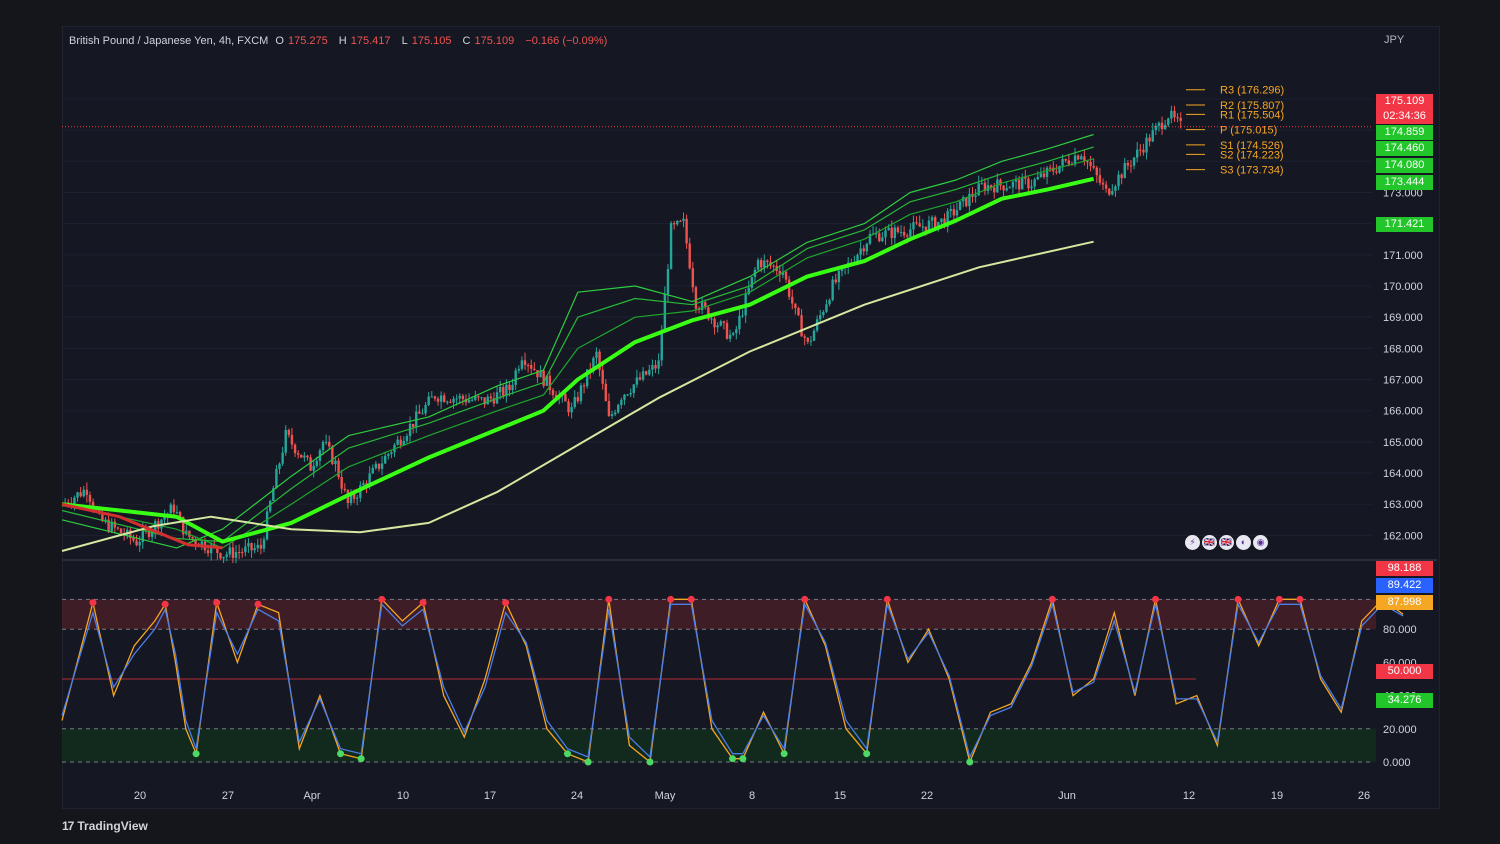 The width and height of the screenshot is (1500, 844). I want to click on pivot-label: S2 (174.223), so click(1252, 155).